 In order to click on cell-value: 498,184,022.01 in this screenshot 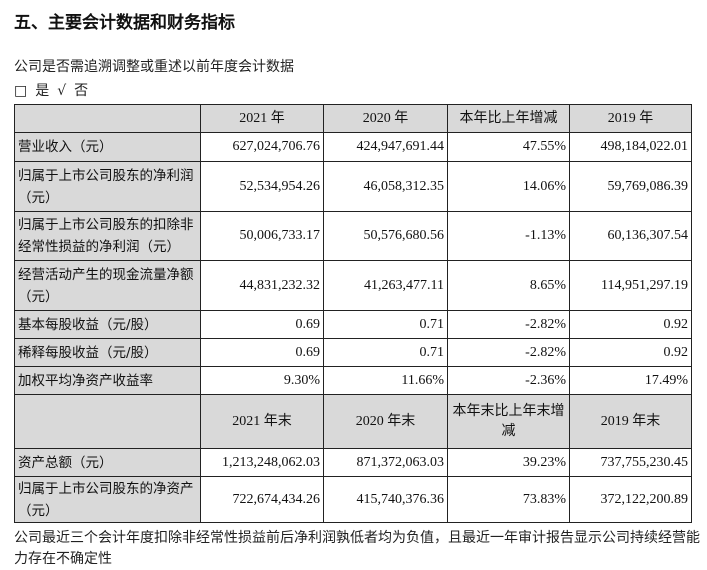, I will do `click(630, 147)`.